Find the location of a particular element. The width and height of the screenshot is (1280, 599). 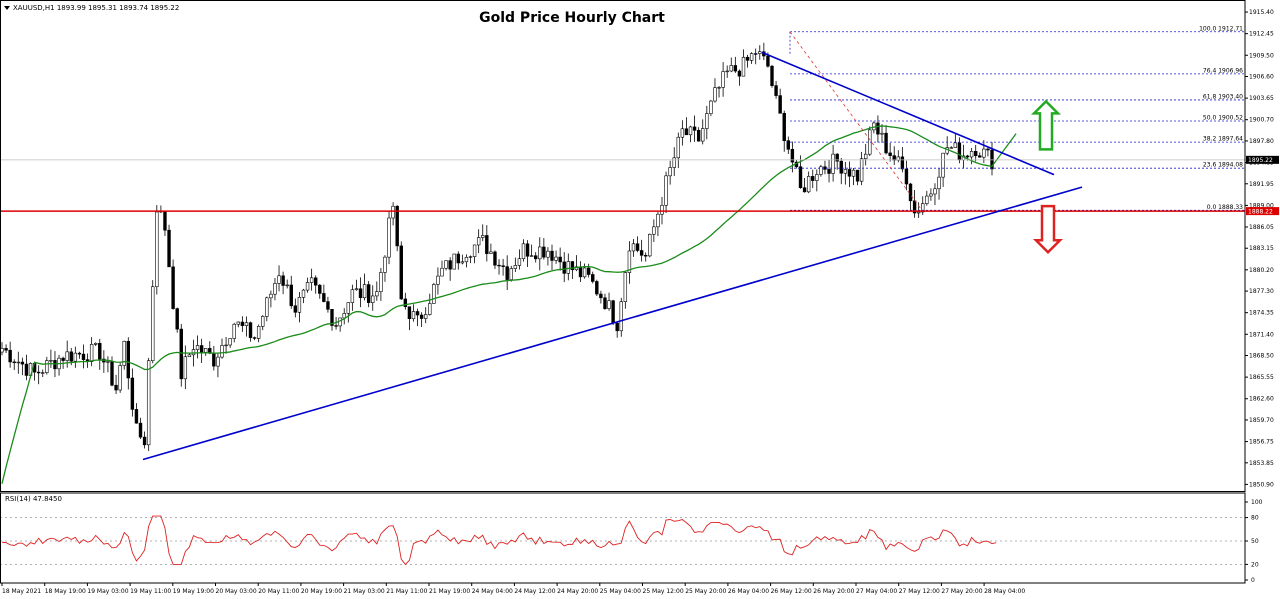

x-tick-label: 25 May 12:00 is located at coordinates (663, 591).